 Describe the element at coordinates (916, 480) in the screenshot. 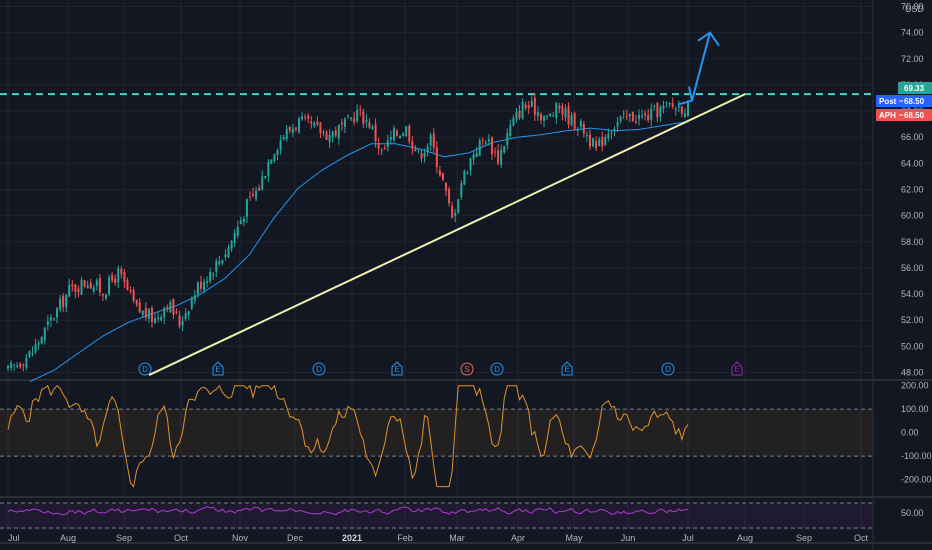

I see `oscillator-tick-label: -200.00` at that location.